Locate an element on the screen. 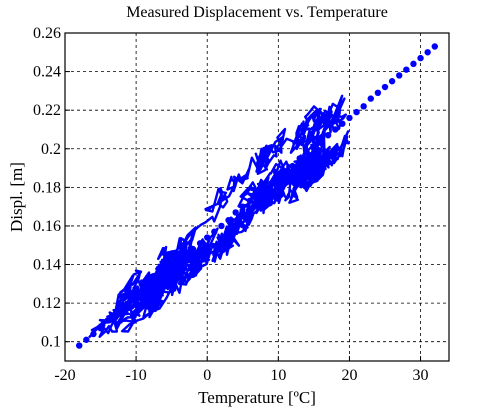 The height and width of the screenshot is (412, 496). y-tick-labels: 0.1 0.12 0.14 0.16 0.18 0.2 0.22 0.24 0.26 is located at coordinates (47, 188).